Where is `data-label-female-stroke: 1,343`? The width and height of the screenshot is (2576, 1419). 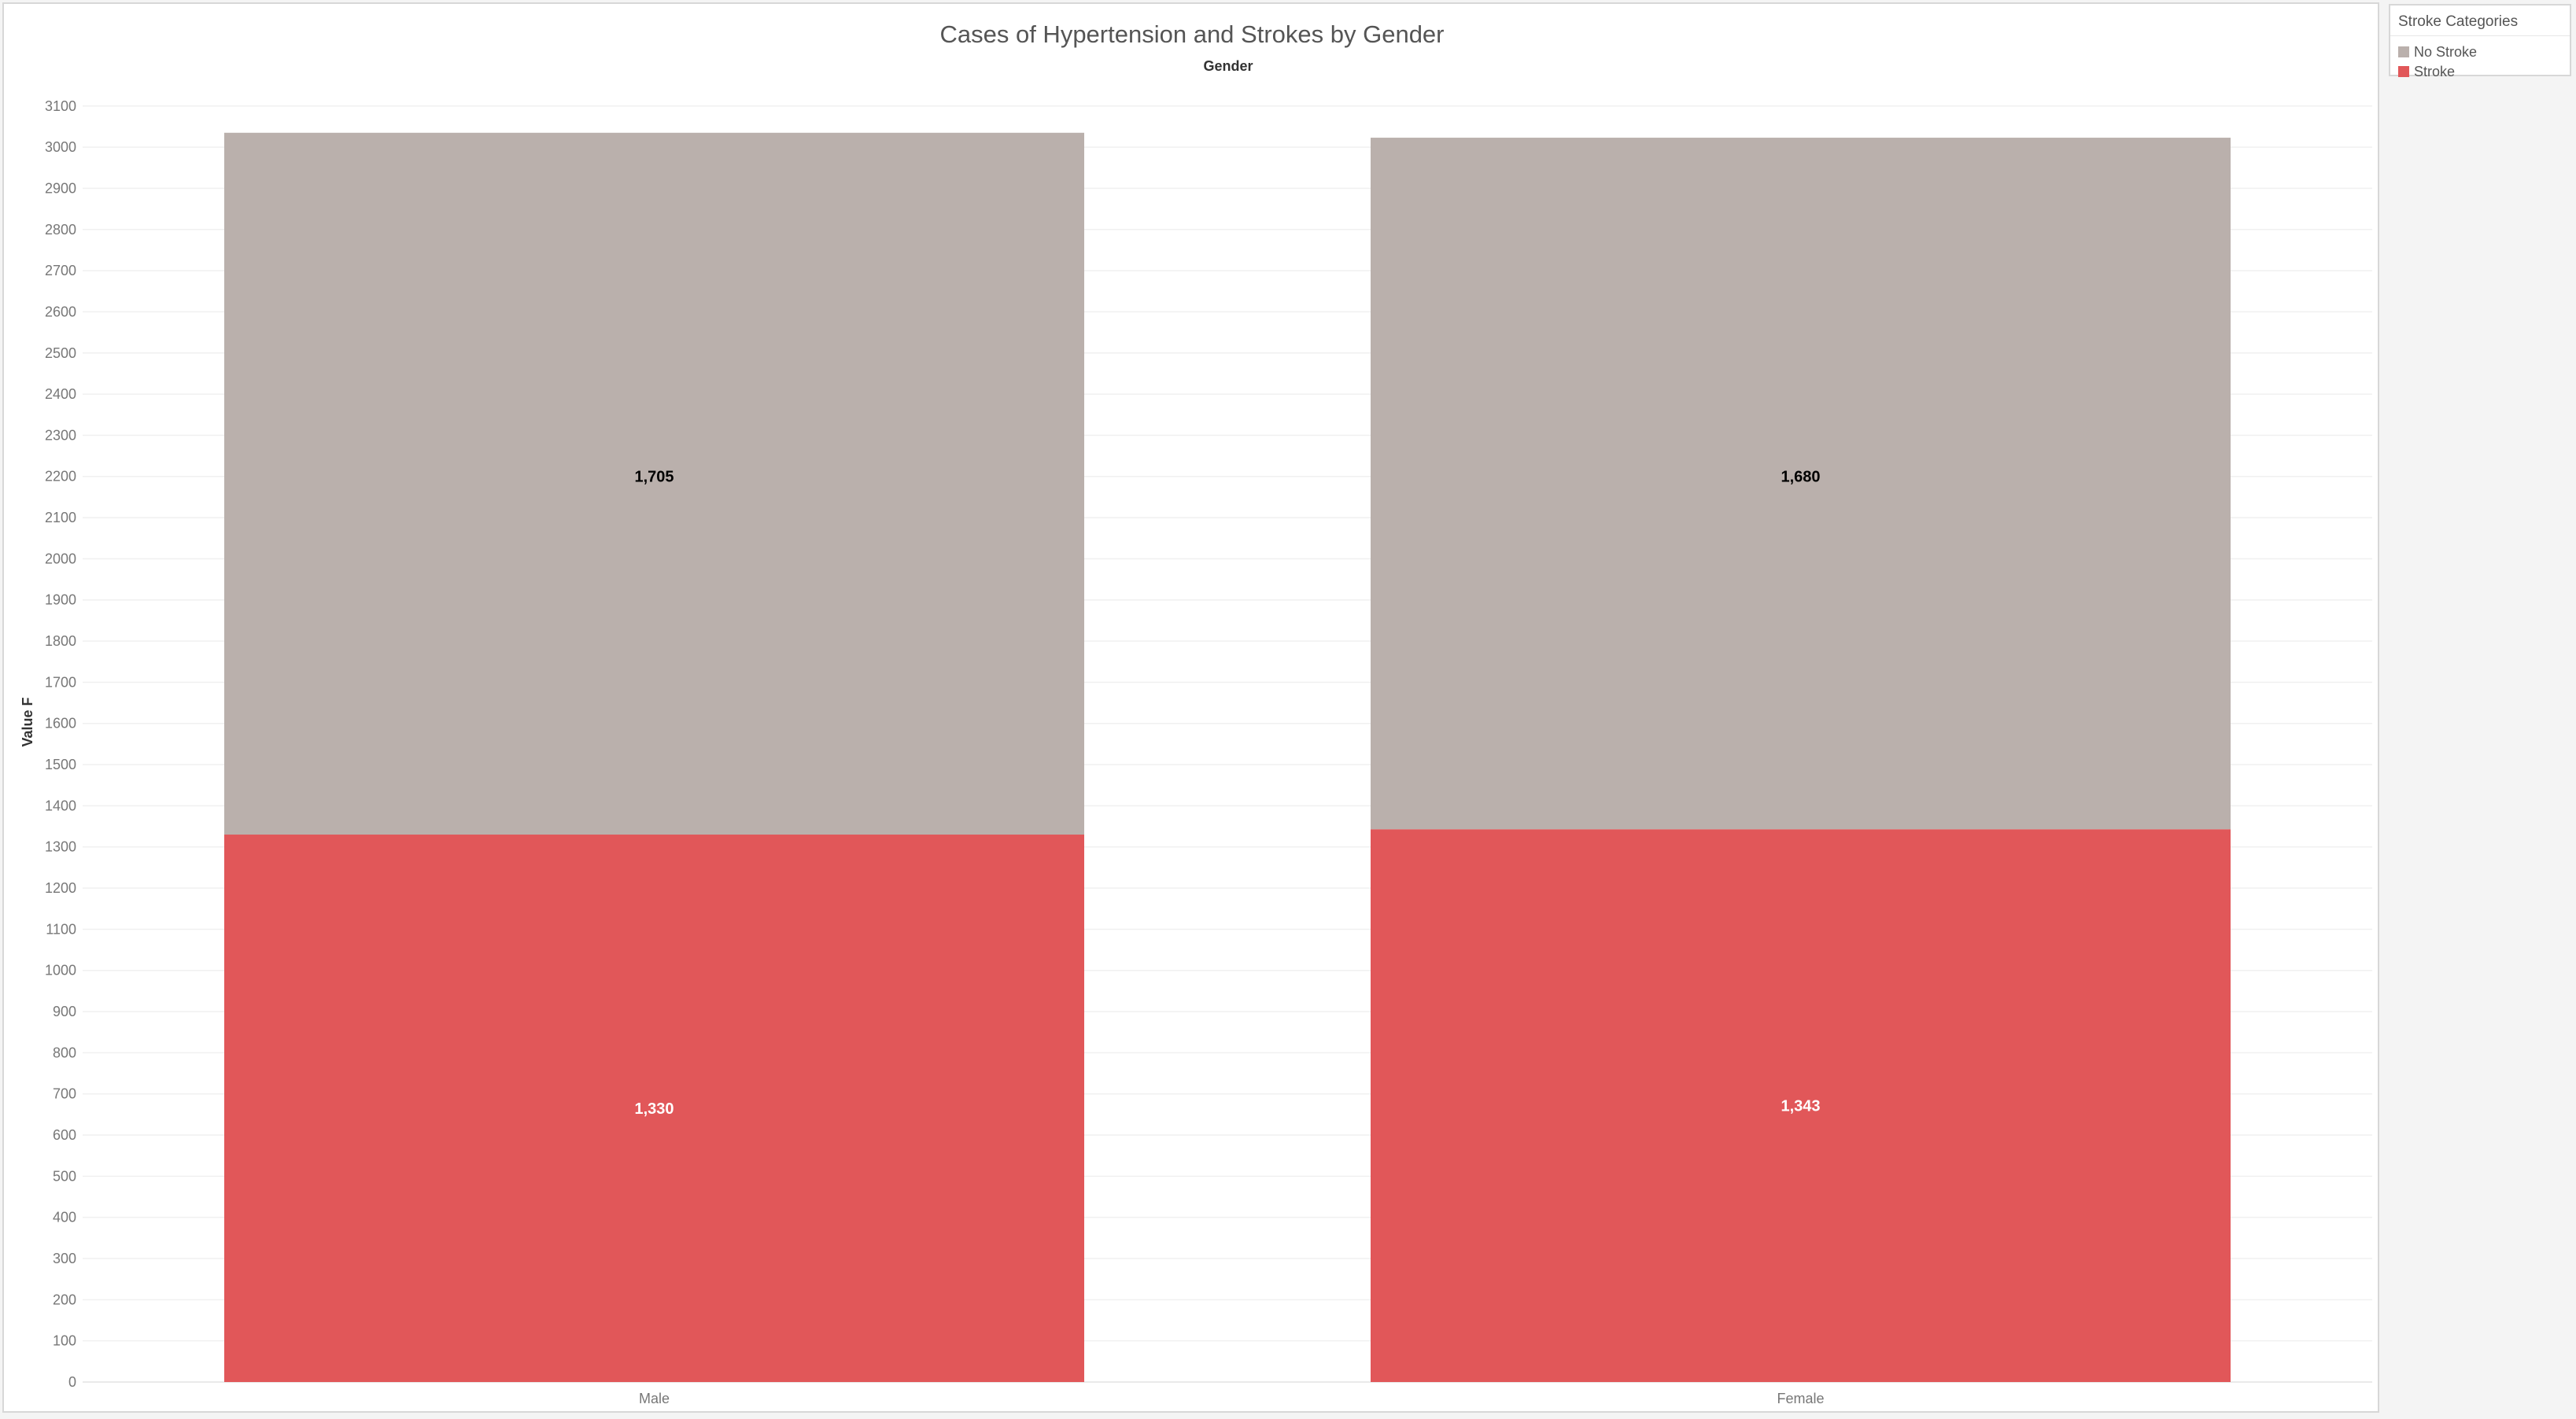
data-label-female-stroke: 1,343 is located at coordinates (1801, 1106).